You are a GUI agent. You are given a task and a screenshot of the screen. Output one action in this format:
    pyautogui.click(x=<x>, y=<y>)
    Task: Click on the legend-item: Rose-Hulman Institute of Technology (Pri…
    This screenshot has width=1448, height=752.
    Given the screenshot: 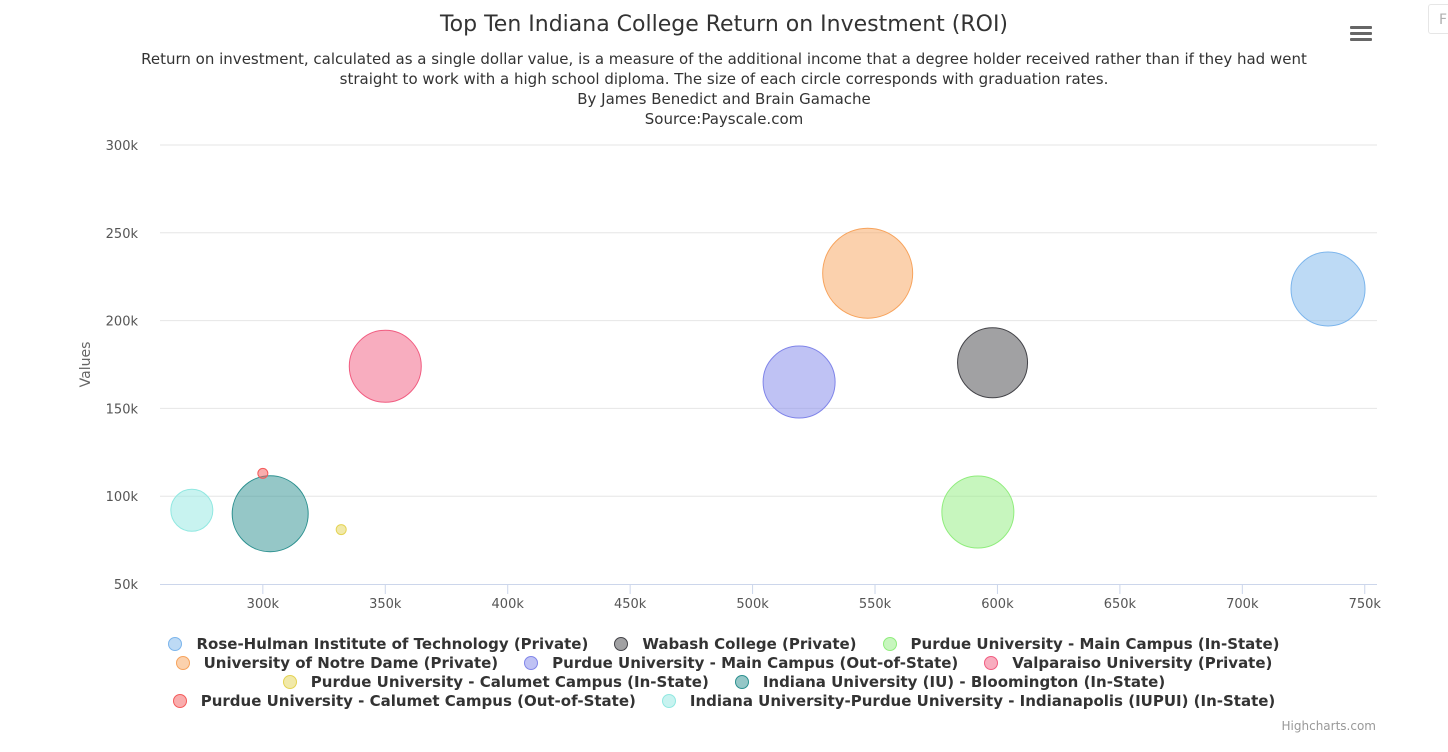 What is the action you would take?
    pyautogui.click(x=378, y=643)
    